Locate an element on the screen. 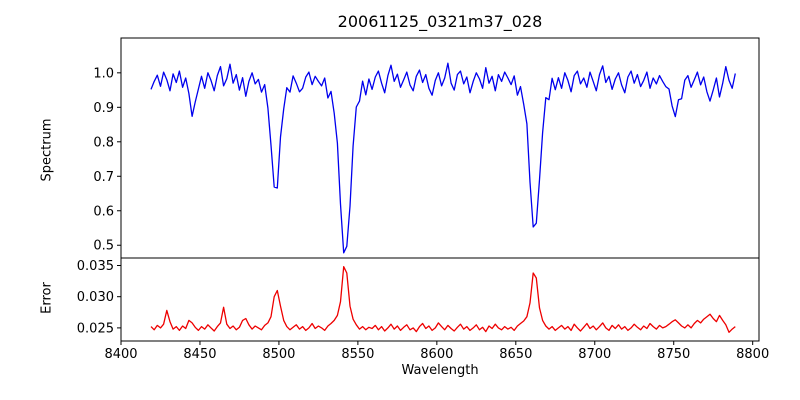  x-axis-label: Wavelength is located at coordinates (440, 370).